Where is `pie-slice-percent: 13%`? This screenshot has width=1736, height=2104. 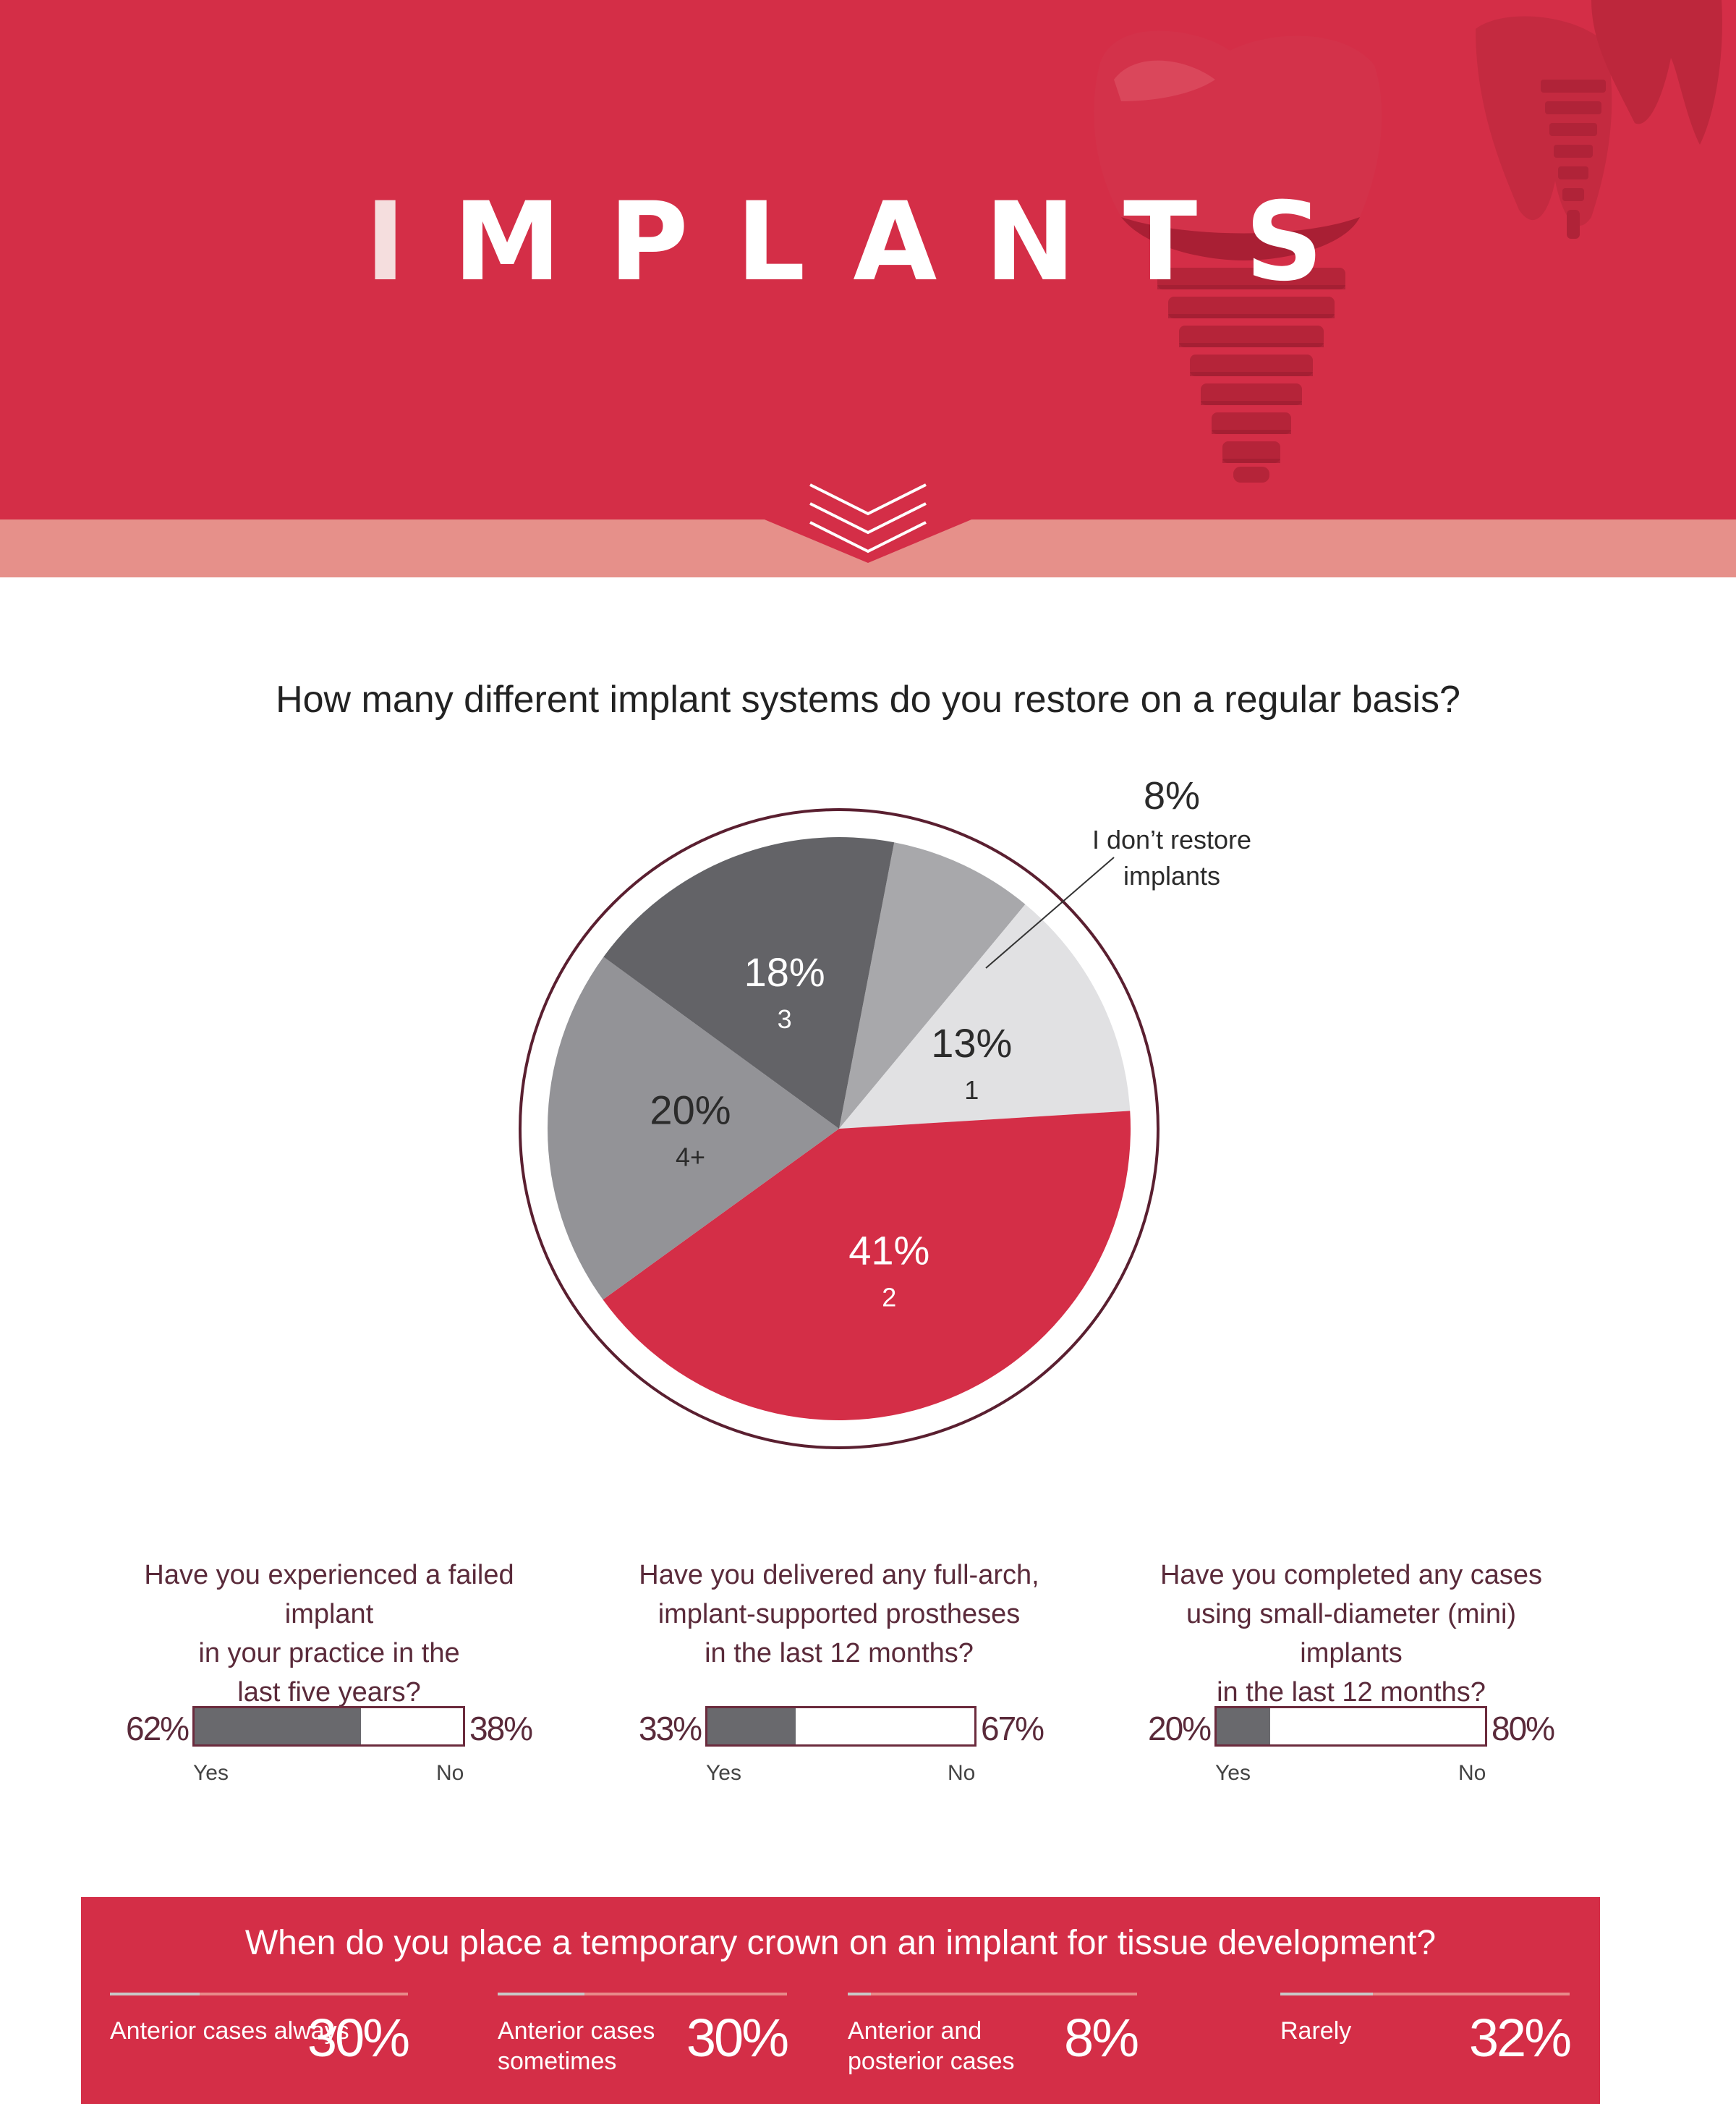 pie-slice-percent: 13% is located at coordinates (972, 1043).